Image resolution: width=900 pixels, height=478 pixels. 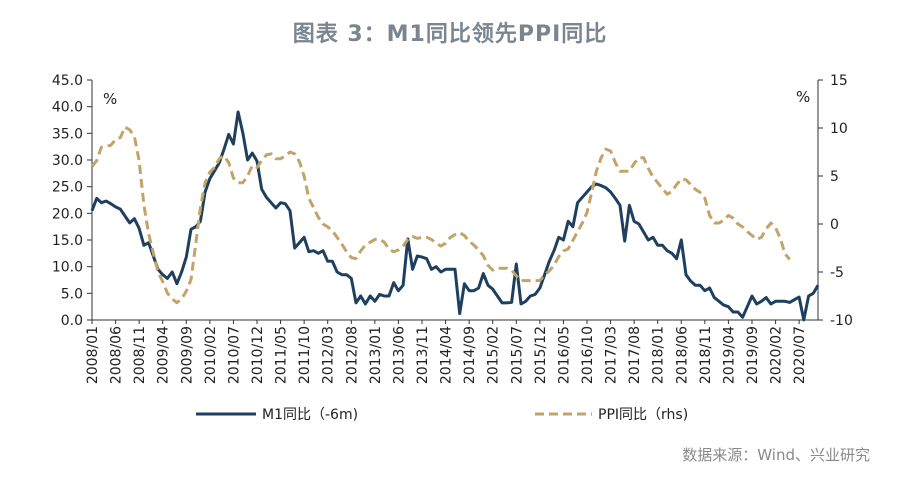 I want to click on x-tick-label: 2014/09, so click(x=470, y=355).